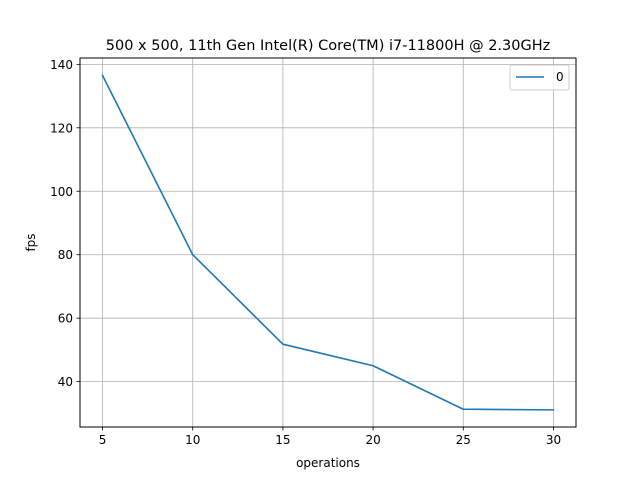  I want to click on x-tick-label: 30, so click(553, 440).